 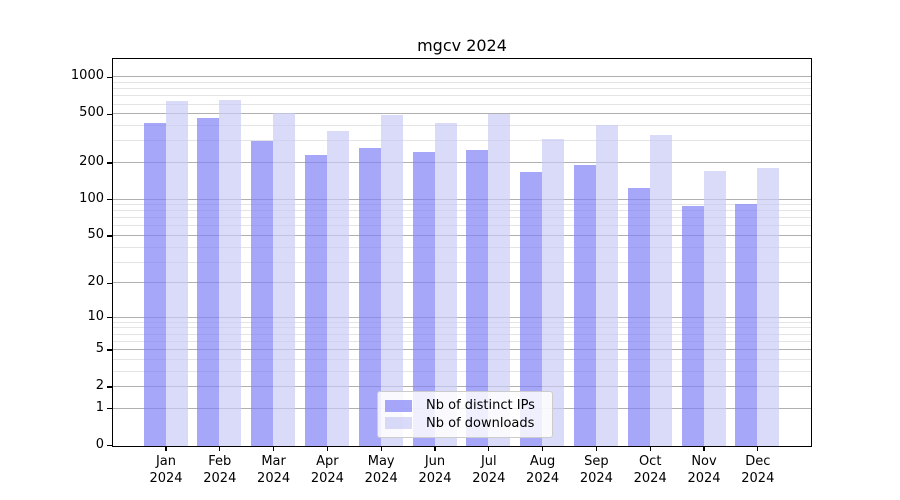 I want to click on month-label: Apr, so click(x=327, y=461).